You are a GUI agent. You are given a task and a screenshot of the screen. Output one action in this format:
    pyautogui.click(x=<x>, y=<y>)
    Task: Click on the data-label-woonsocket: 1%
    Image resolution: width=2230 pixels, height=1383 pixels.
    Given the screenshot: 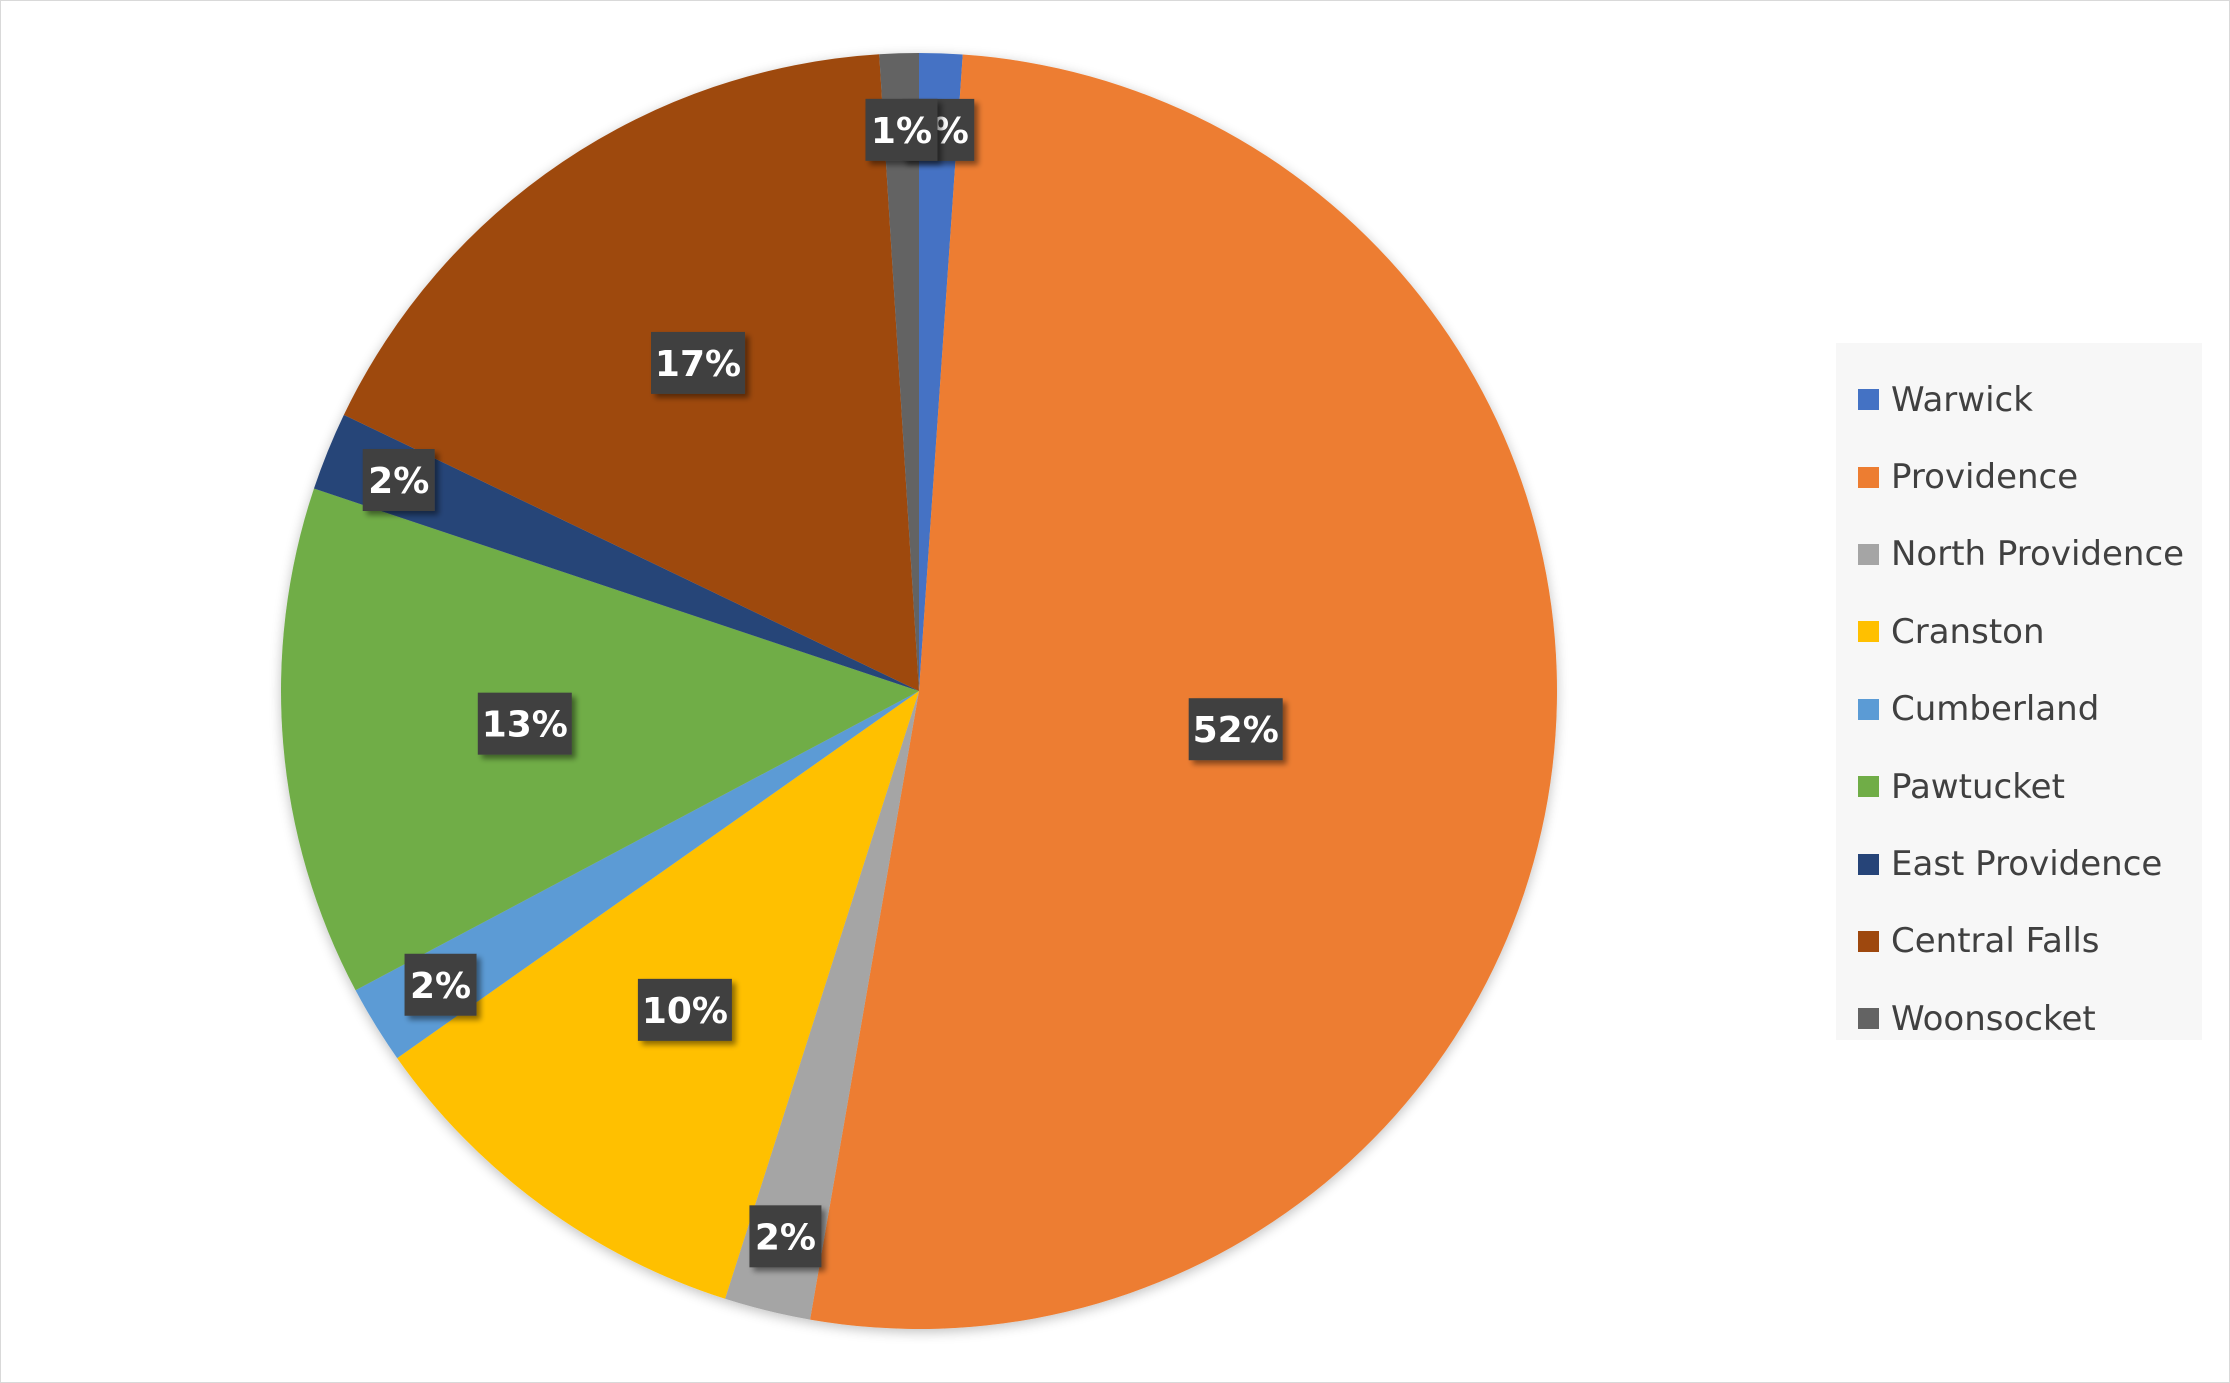 What is the action you would take?
    pyautogui.click(x=901, y=129)
    